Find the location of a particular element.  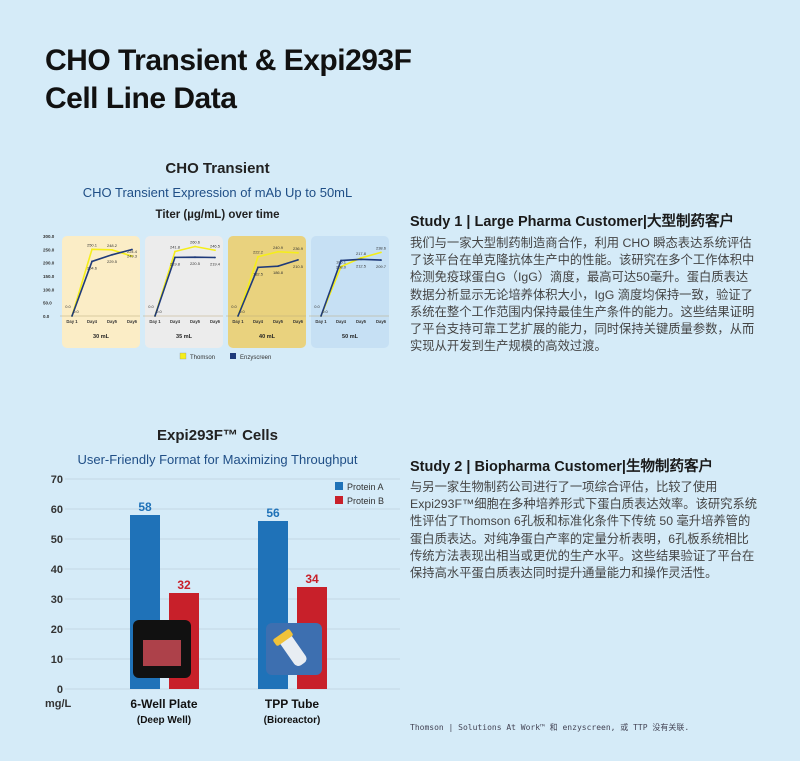

y-tick-label: 50.0 is located at coordinates (47, 303).